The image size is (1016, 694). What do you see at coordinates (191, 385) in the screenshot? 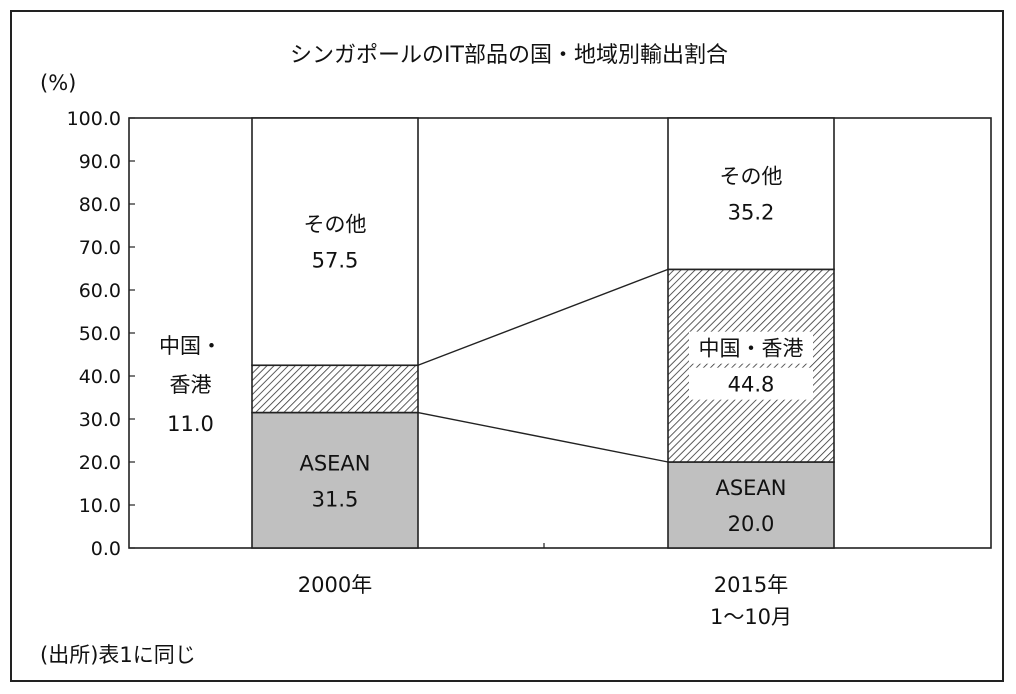
I see `segment-value-label: 香港` at bounding box center [191, 385].